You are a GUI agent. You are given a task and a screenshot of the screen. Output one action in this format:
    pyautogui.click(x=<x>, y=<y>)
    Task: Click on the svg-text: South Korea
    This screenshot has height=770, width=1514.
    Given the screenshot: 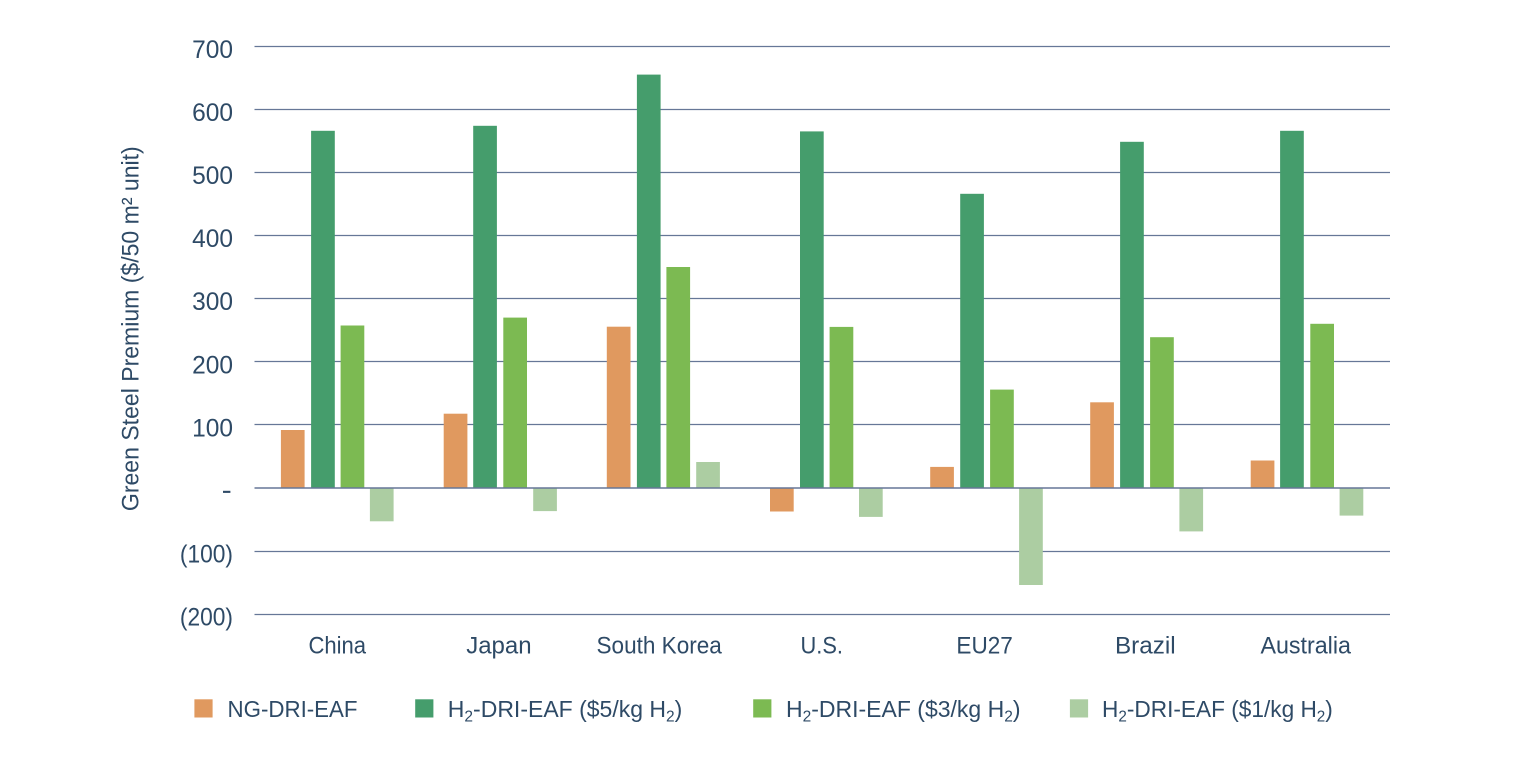 What is the action you would take?
    pyautogui.click(x=660, y=645)
    